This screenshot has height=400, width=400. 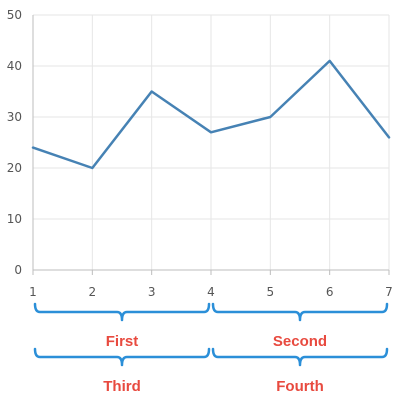 I want to click on brace-label: Fourth, so click(x=299, y=386).